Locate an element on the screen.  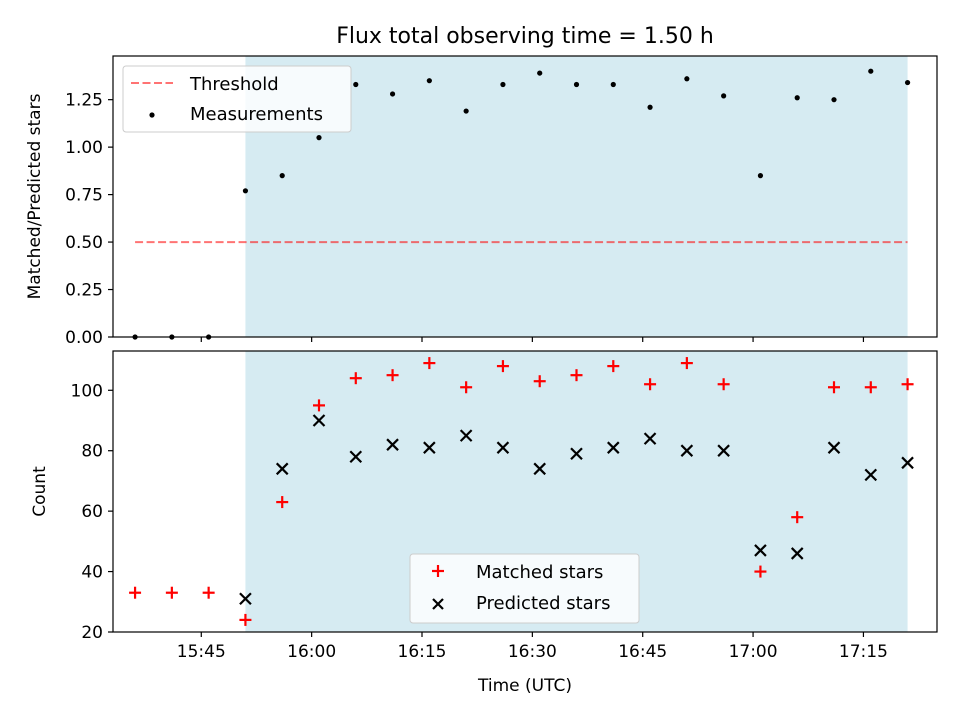
top-ytick-label: 1.25 is located at coordinates (84, 101).